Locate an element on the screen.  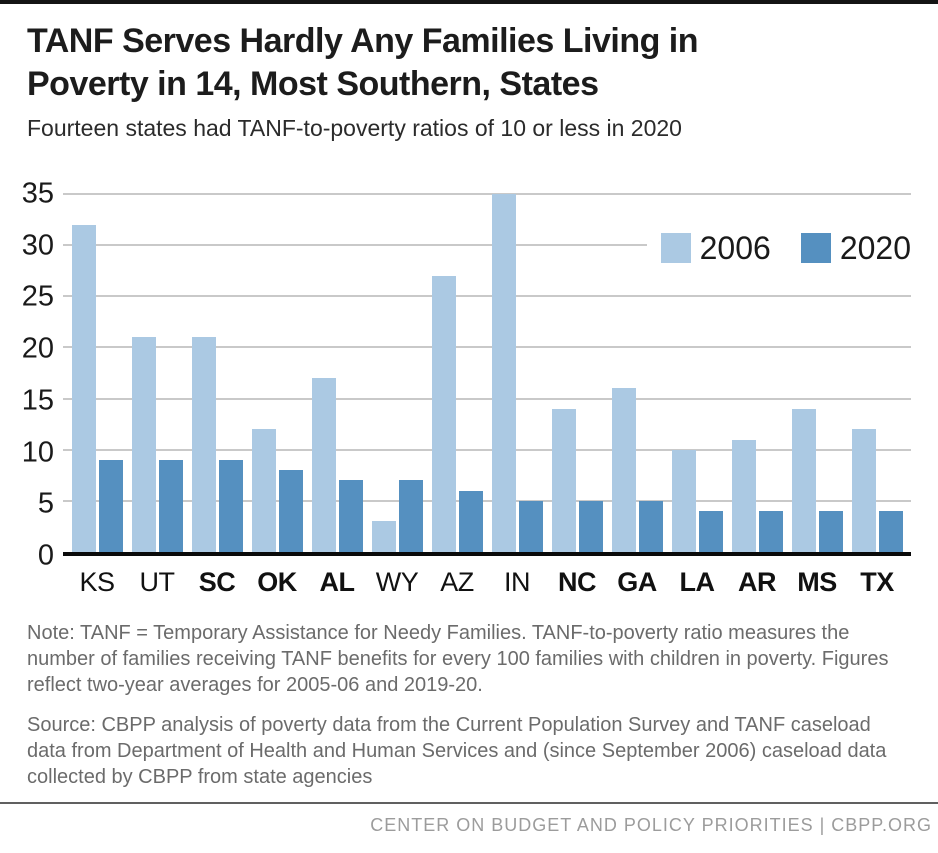
legend-label-2006: 2006 is located at coordinates (735, 248).